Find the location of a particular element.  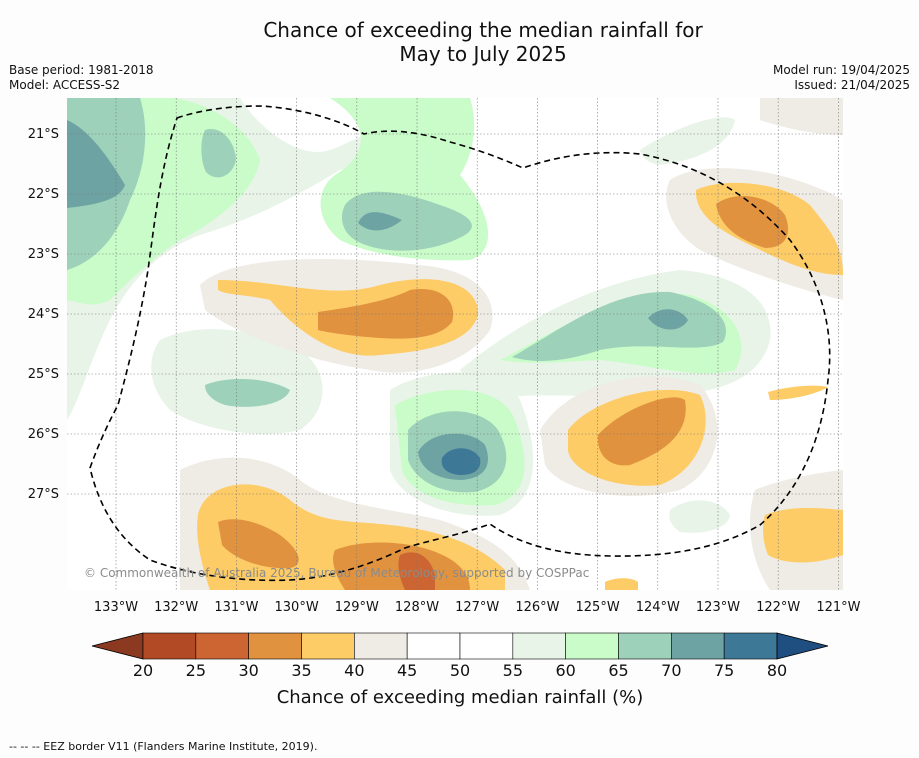

colorbar-tick-label: 55 is located at coordinates (513, 670).